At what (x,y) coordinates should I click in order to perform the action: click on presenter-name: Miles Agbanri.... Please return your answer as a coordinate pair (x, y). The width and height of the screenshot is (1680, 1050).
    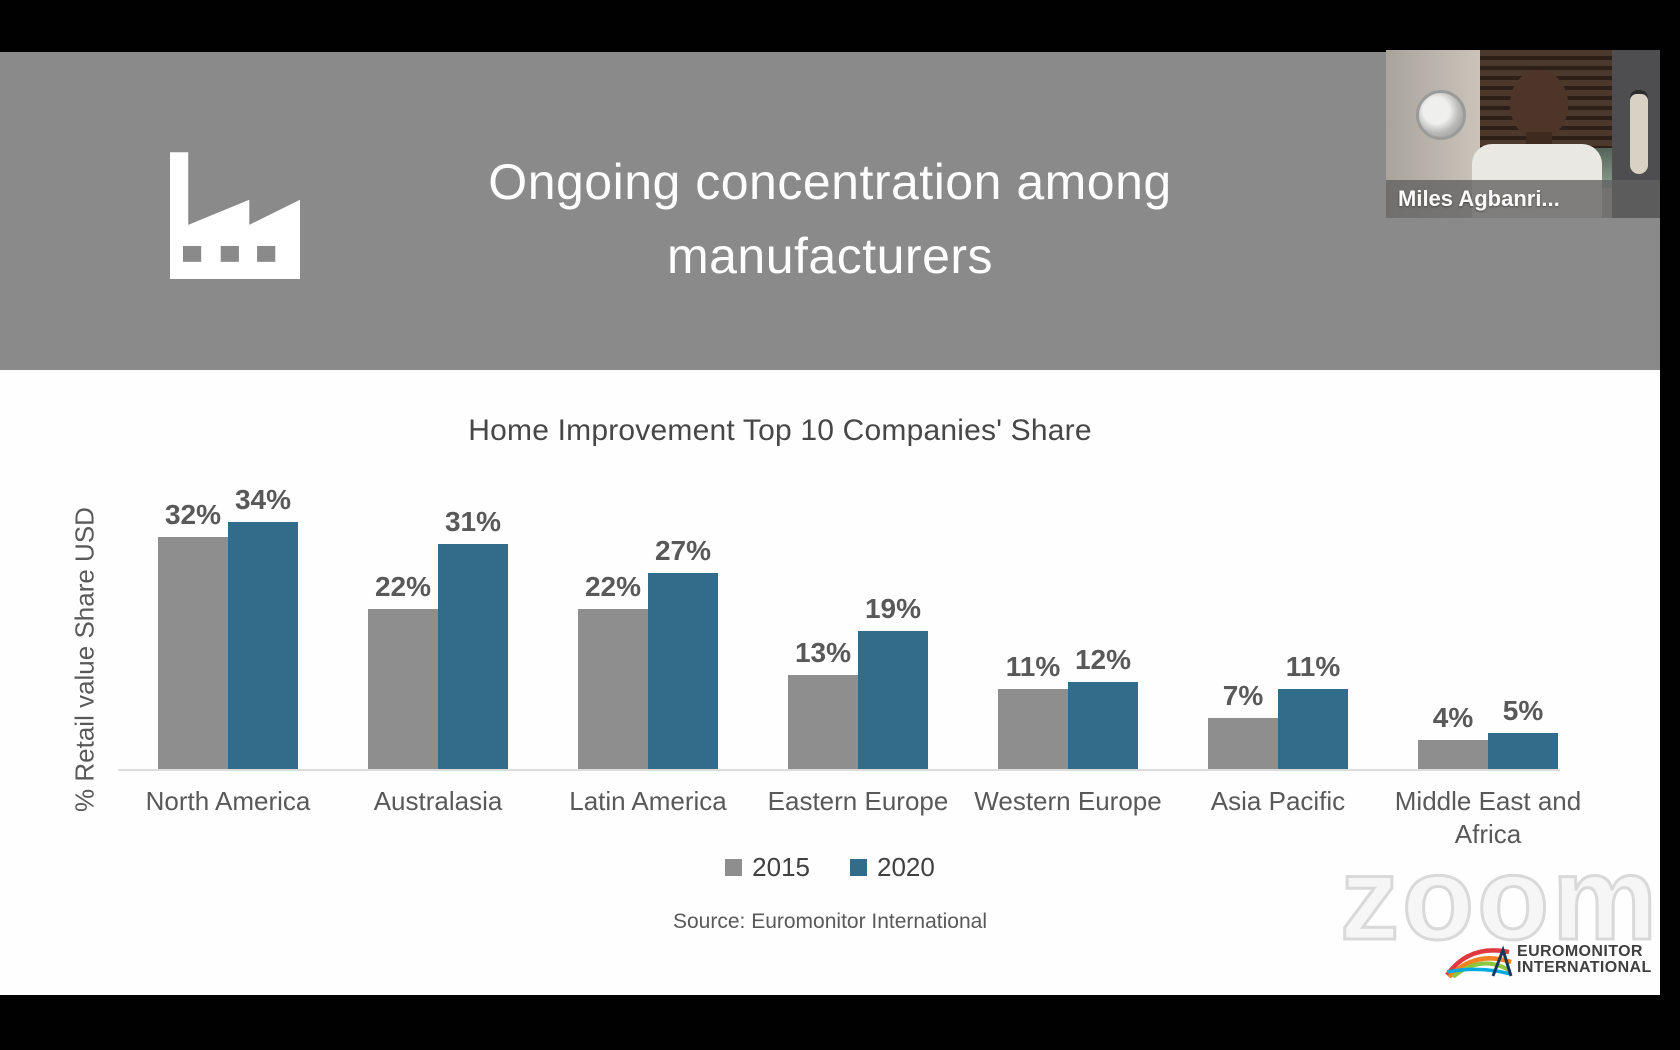
    Looking at the image, I should click on (1479, 198).